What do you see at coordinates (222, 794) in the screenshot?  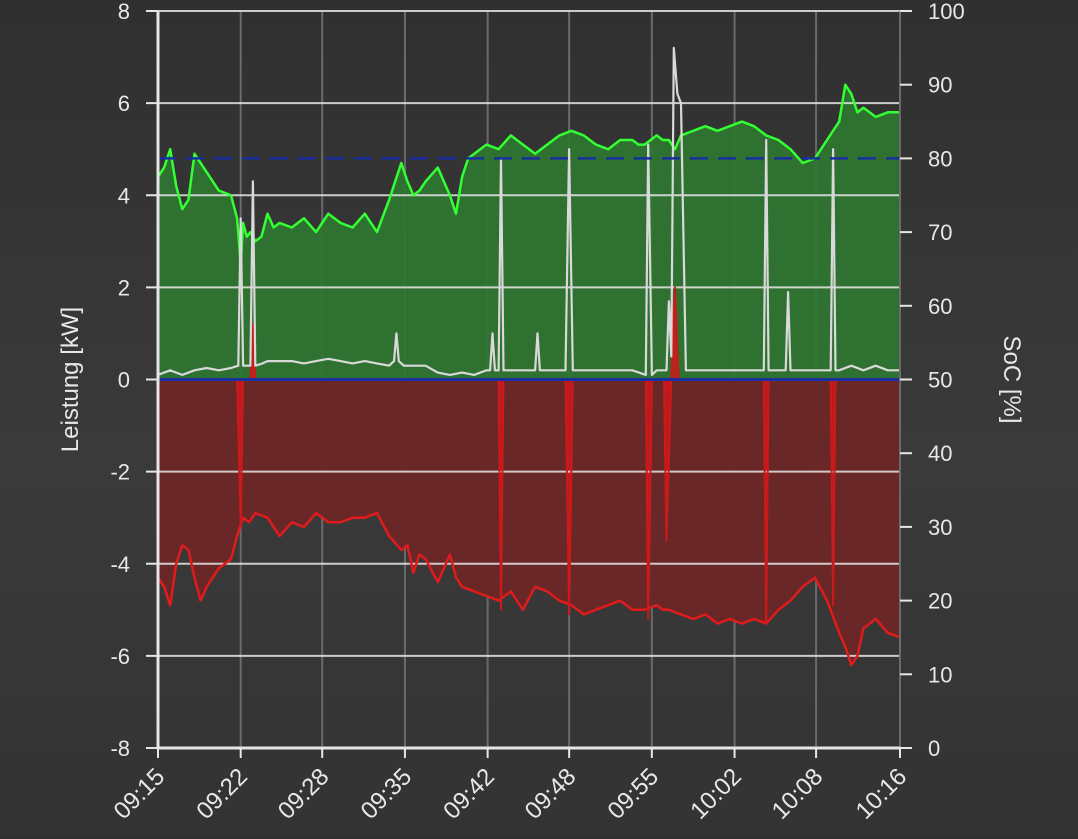 I see `x-tick-label: 09:22` at bounding box center [222, 794].